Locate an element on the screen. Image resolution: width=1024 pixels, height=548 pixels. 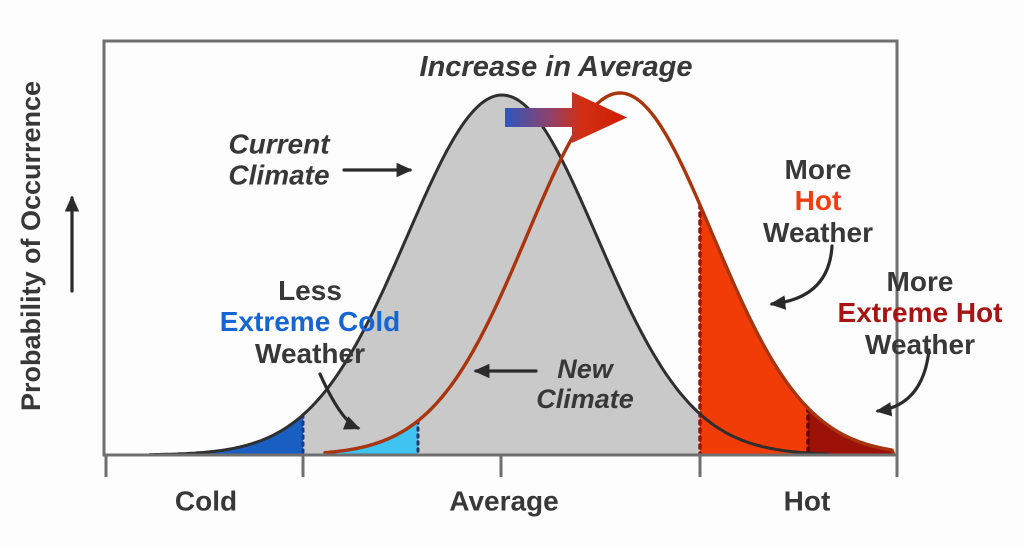
more-hot-pointer-arrow-icon is located at coordinates (801, 277).